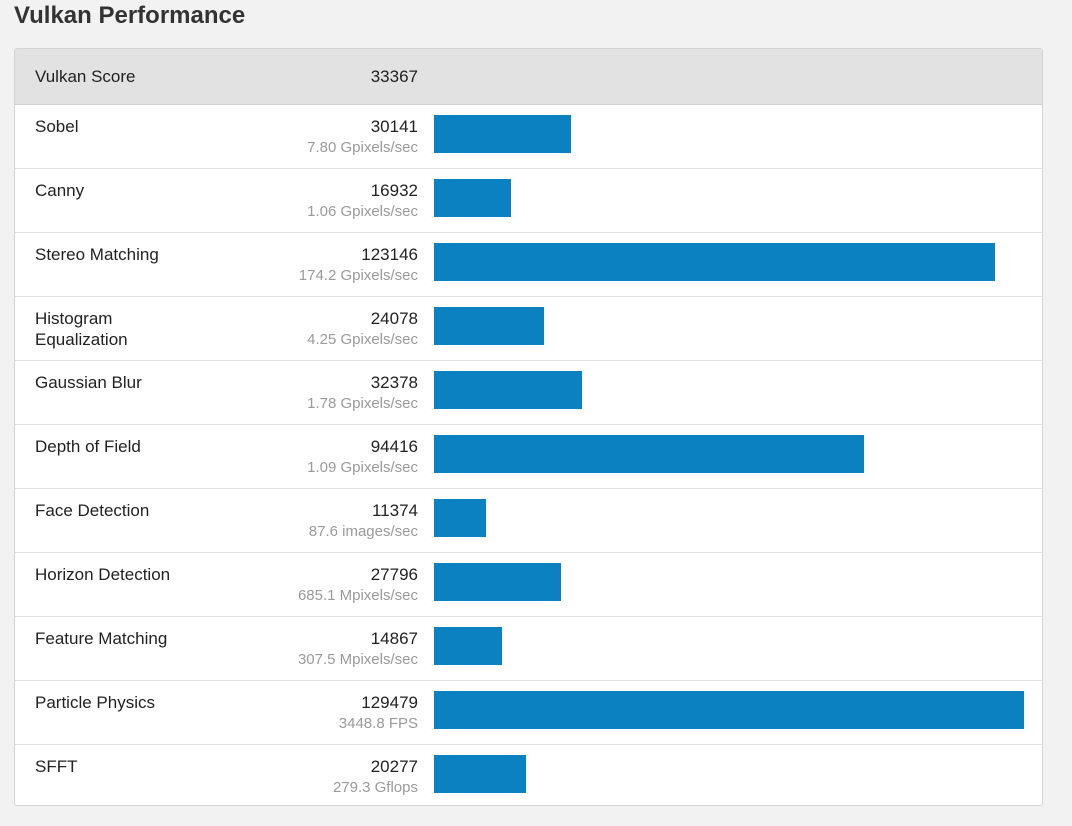 The image size is (1072, 826). Describe the element at coordinates (57, 126) in the screenshot. I see `workload-name: Sobel` at that location.